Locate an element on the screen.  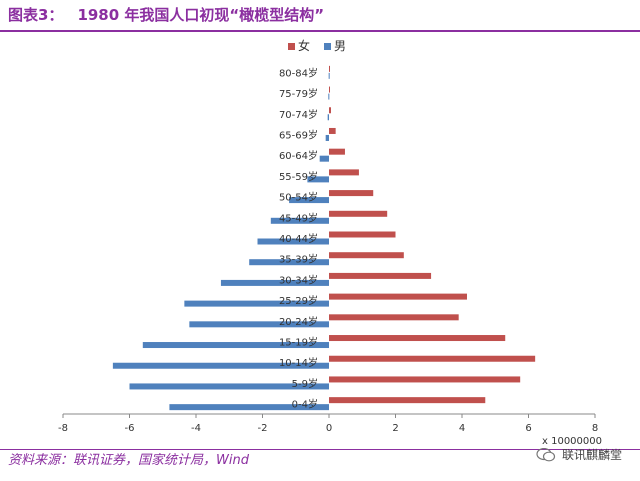
x-tick-label: 6 is located at coordinates (528, 428).